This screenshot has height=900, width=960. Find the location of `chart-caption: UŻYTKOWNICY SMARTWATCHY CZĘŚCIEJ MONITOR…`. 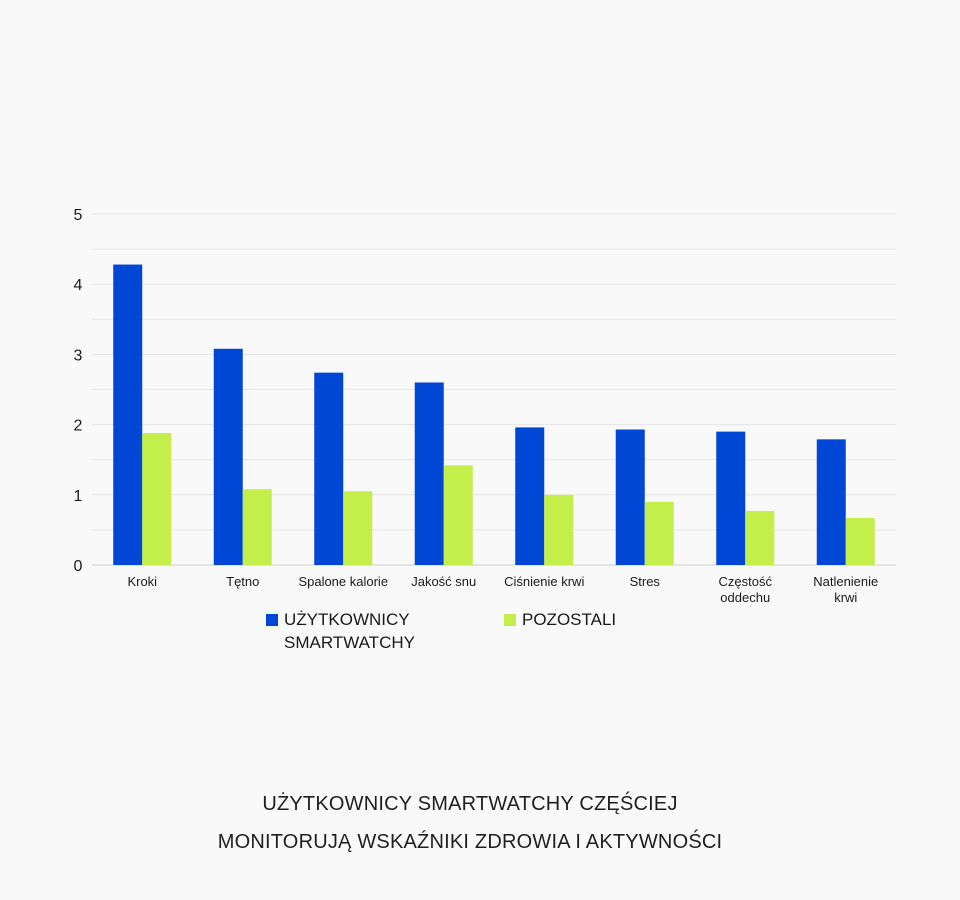

chart-caption: UŻYTKOWNICY SMARTWATCHY CZĘŚCIEJ MONITOR… is located at coordinates (470, 823).